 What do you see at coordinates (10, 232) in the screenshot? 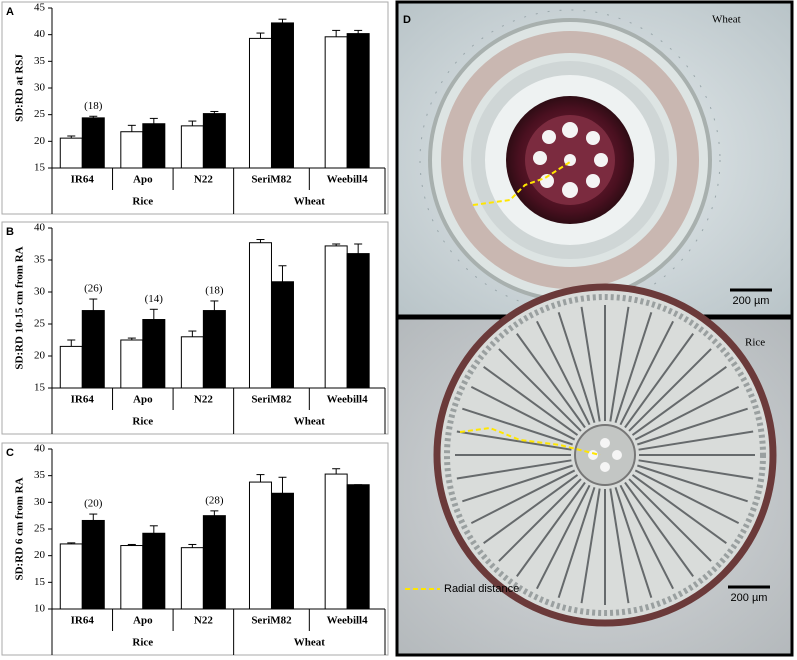
I see `panel-label: B` at bounding box center [10, 232].